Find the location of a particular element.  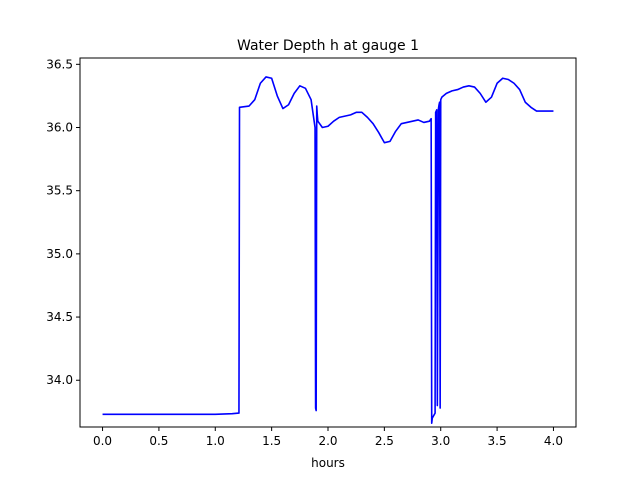

x-axis-ticks: 0.0 0.5 1.0 1.5 2.0 2.5 3.0 3.5 4.0 is located at coordinates (328, 437).